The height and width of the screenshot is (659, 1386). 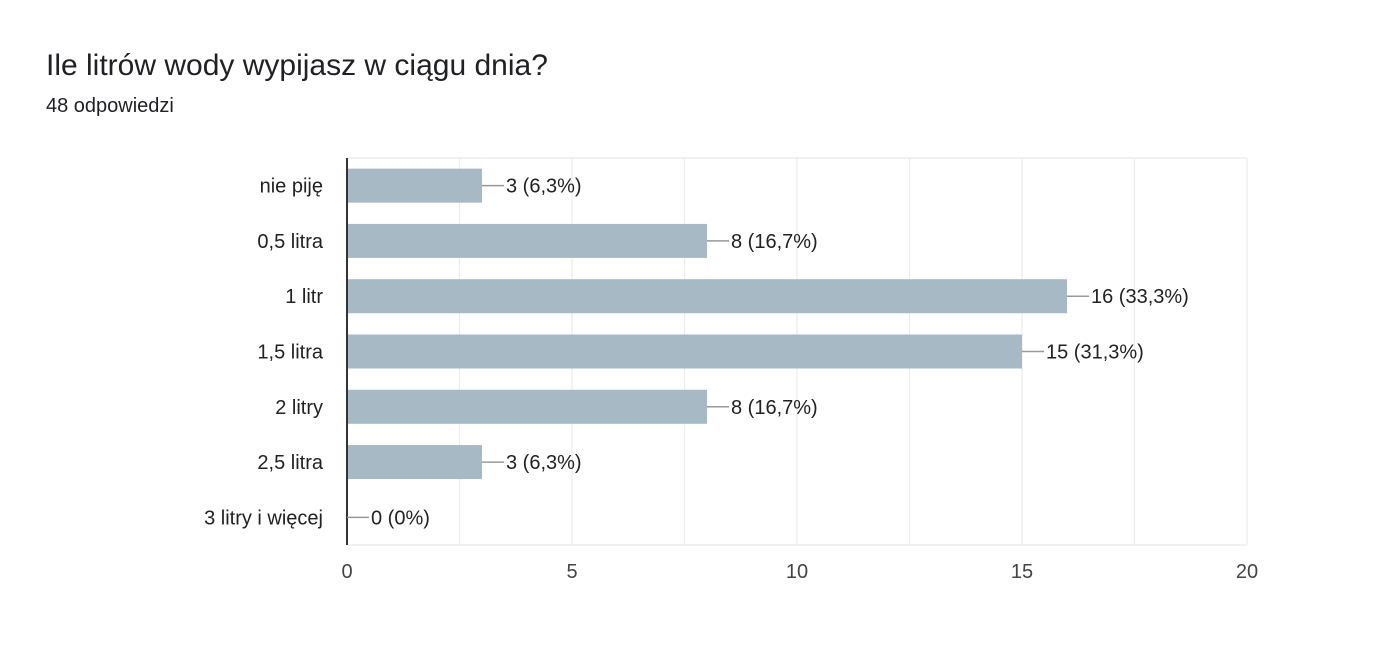 I want to click on category-label: 1 litr, so click(x=304, y=297).